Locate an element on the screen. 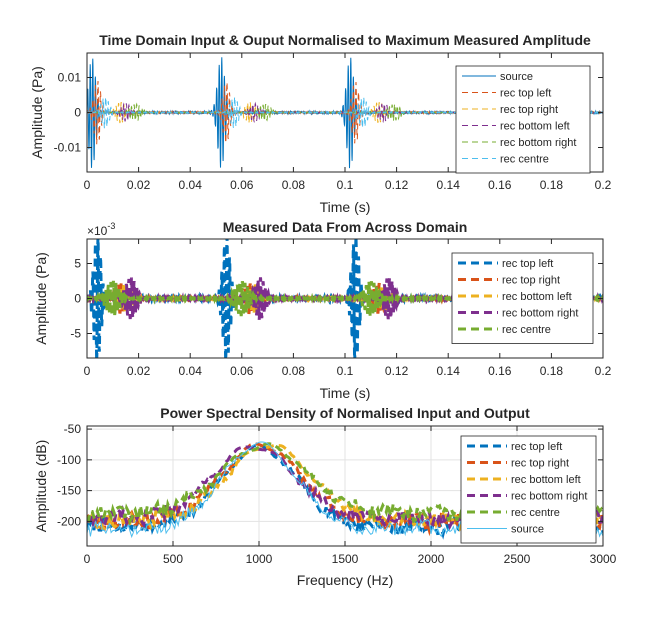  x-tick-label: 2500 is located at coordinates (517, 559).